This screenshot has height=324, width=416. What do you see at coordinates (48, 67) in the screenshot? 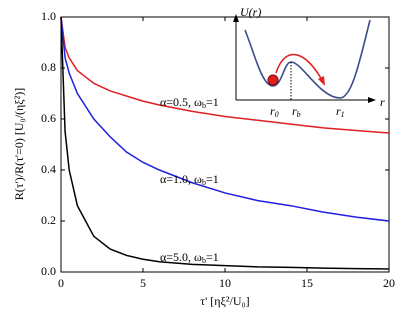
I see `y-tick-label: 0.8` at bounding box center [48, 67].